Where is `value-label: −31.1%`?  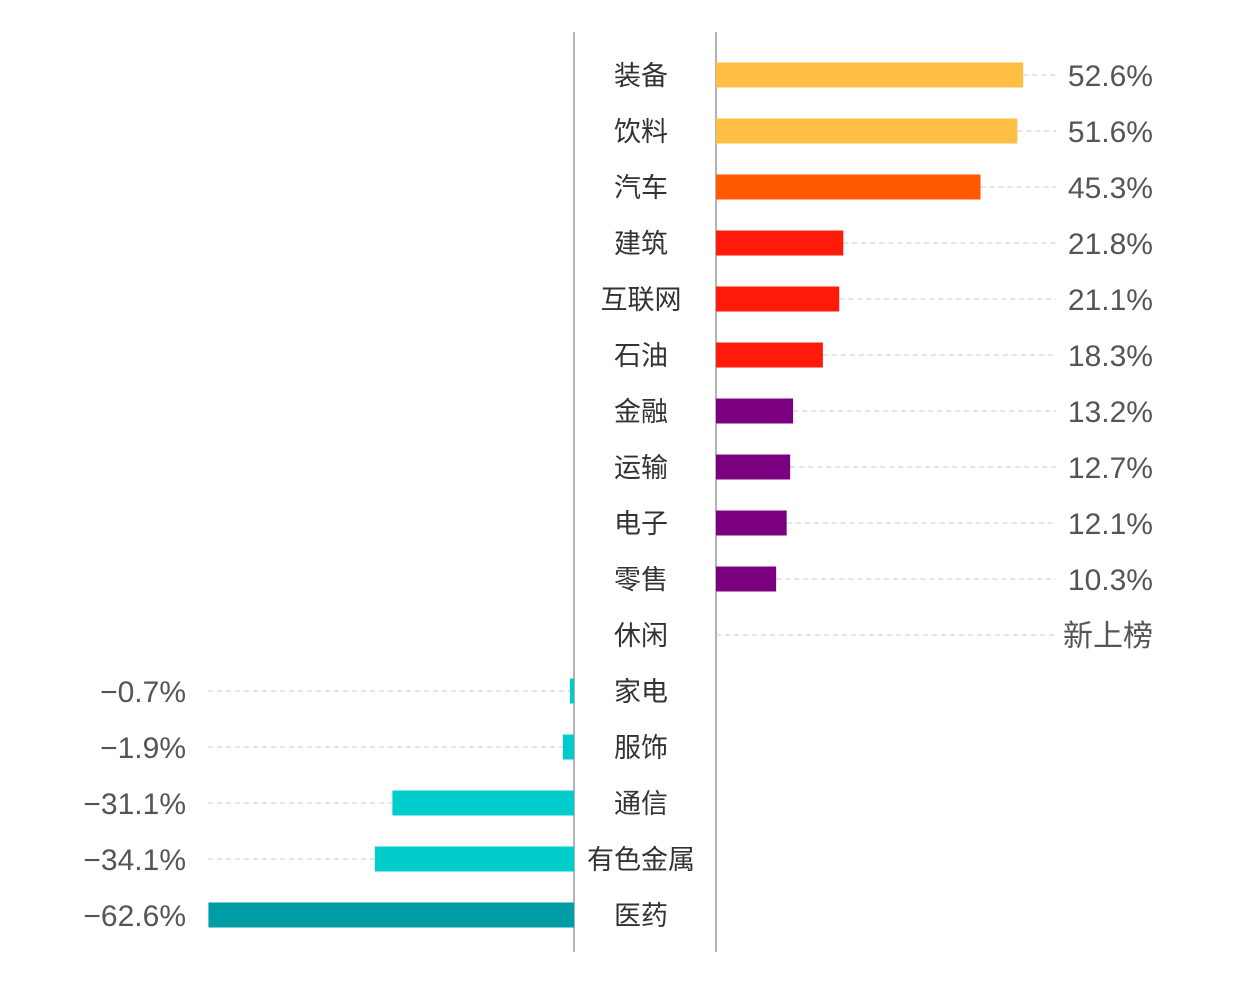 value-label: −31.1% is located at coordinates (134, 804).